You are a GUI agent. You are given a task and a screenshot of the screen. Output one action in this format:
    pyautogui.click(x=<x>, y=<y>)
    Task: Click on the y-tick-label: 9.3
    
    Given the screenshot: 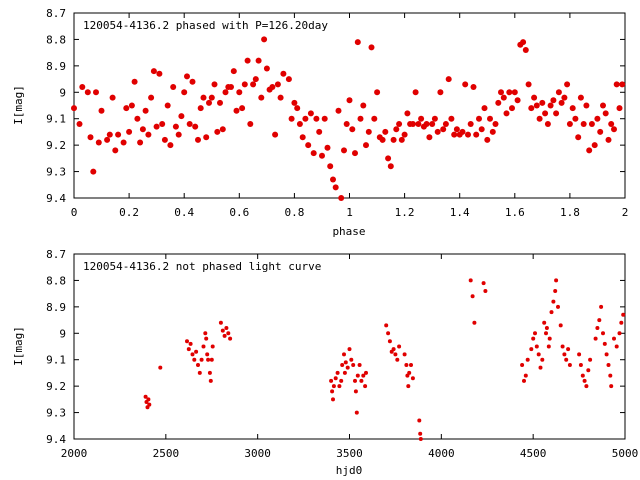 What is the action you would take?
    pyautogui.click(x=56, y=413)
    